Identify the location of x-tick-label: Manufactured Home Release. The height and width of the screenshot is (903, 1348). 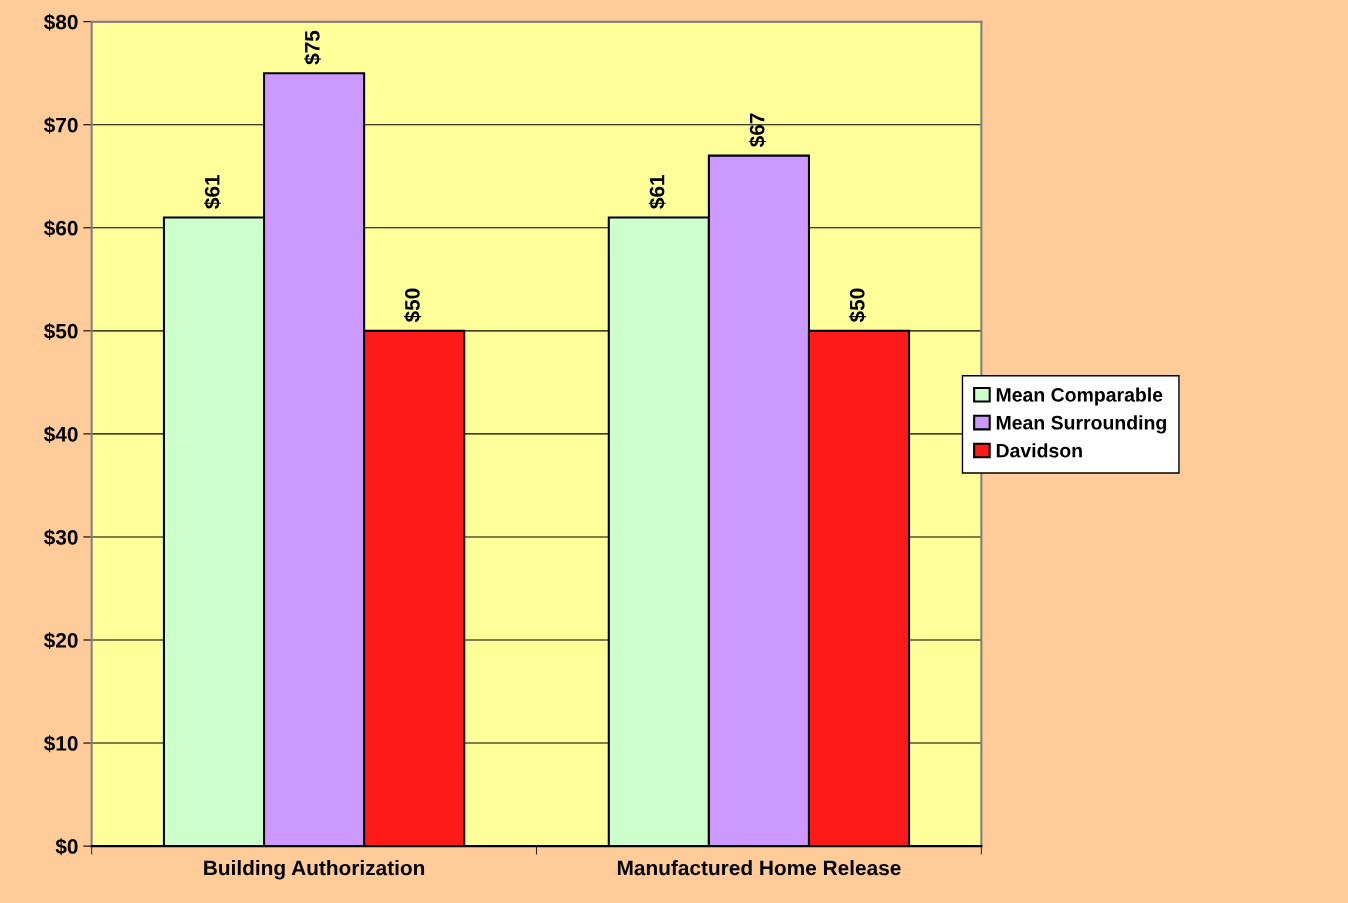
(759, 868).